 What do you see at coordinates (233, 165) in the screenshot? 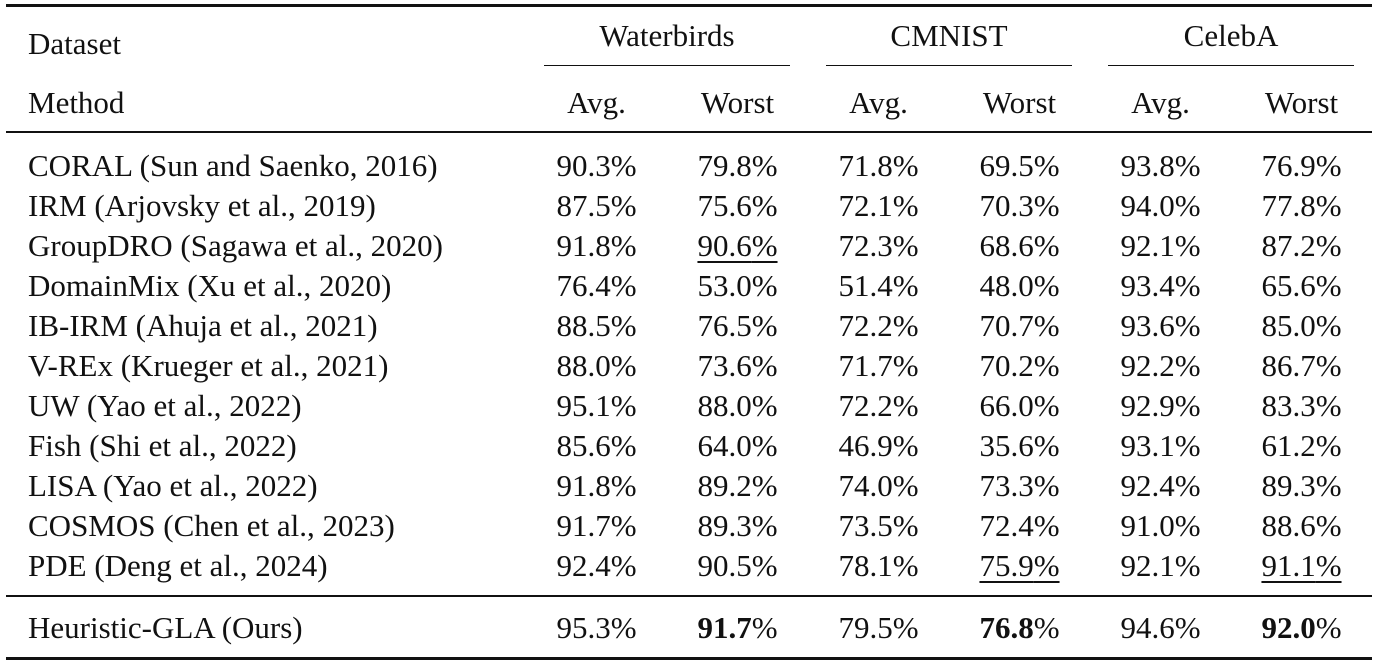
I see `method-name: CORAL (Sun and Saenko, 2016)` at bounding box center [233, 165].